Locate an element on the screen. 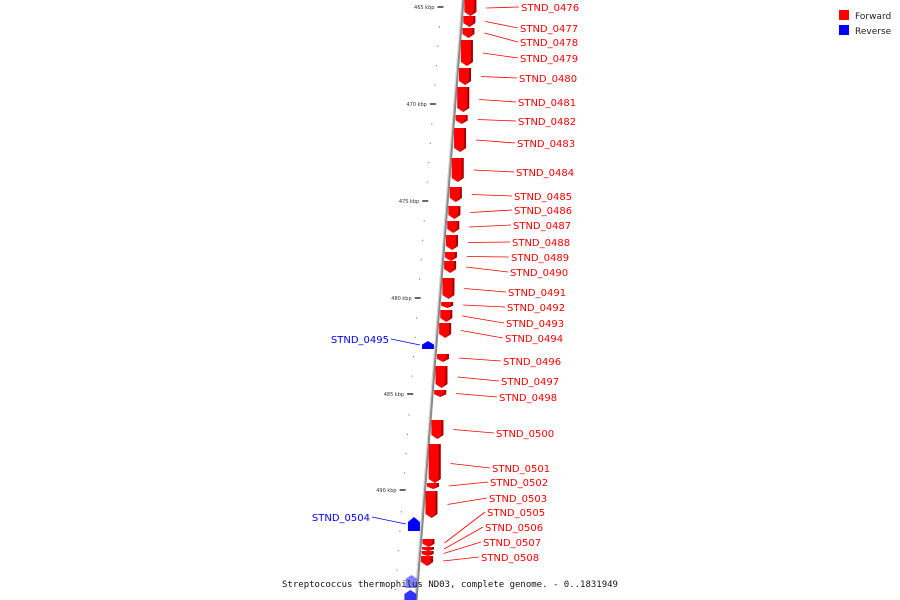 The image size is (900, 600). gene-label-forward: STND_0490 is located at coordinates (539, 273).